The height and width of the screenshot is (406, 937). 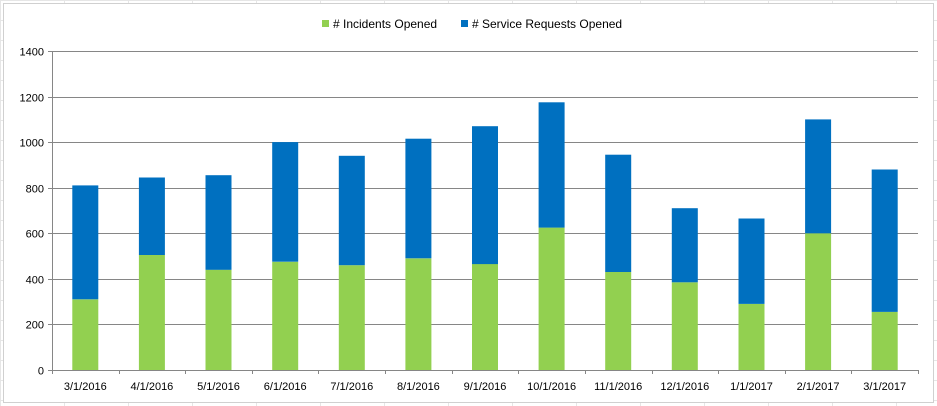 What do you see at coordinates (285, 387) in the screenshot?
I see `x-tick-label: 6/1/2016` at bounding box center [285, 387].